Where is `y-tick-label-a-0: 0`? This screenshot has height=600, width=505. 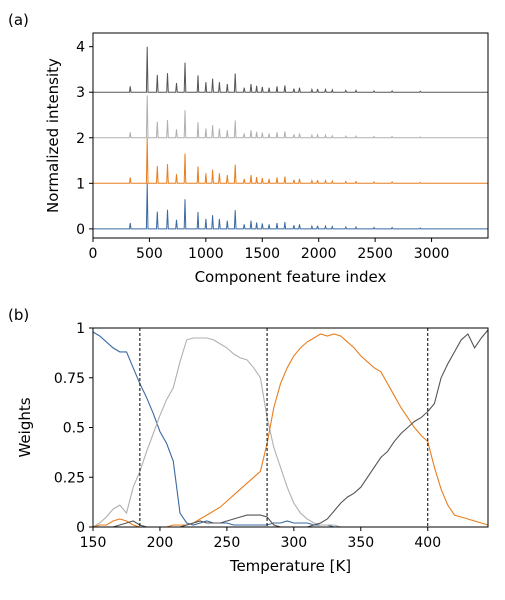 y-tick-label-a-0: 0 is located at coordinates (80, 230).